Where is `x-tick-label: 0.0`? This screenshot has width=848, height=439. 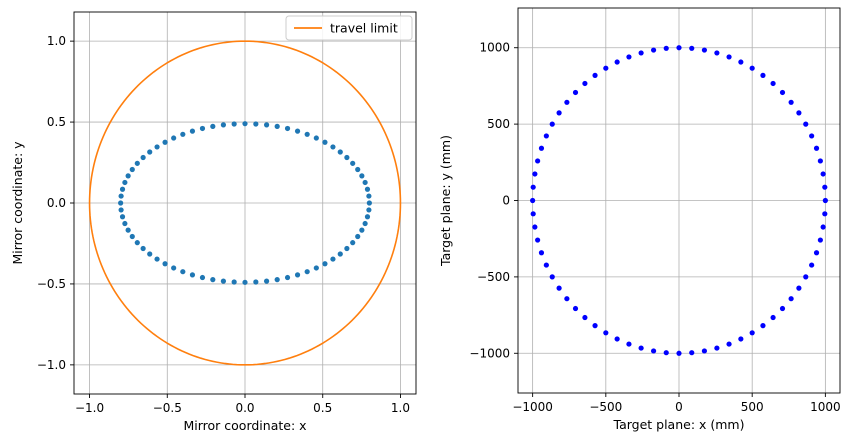 x-tick-label: 0.0 is located at coordinates (244, 408).